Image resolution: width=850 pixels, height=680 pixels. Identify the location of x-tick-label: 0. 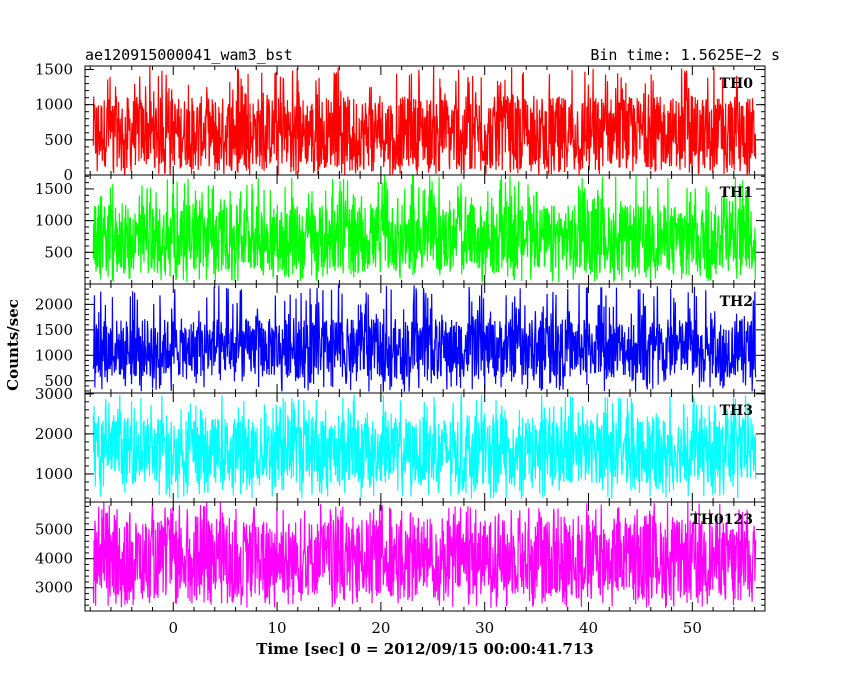
(173, 628).